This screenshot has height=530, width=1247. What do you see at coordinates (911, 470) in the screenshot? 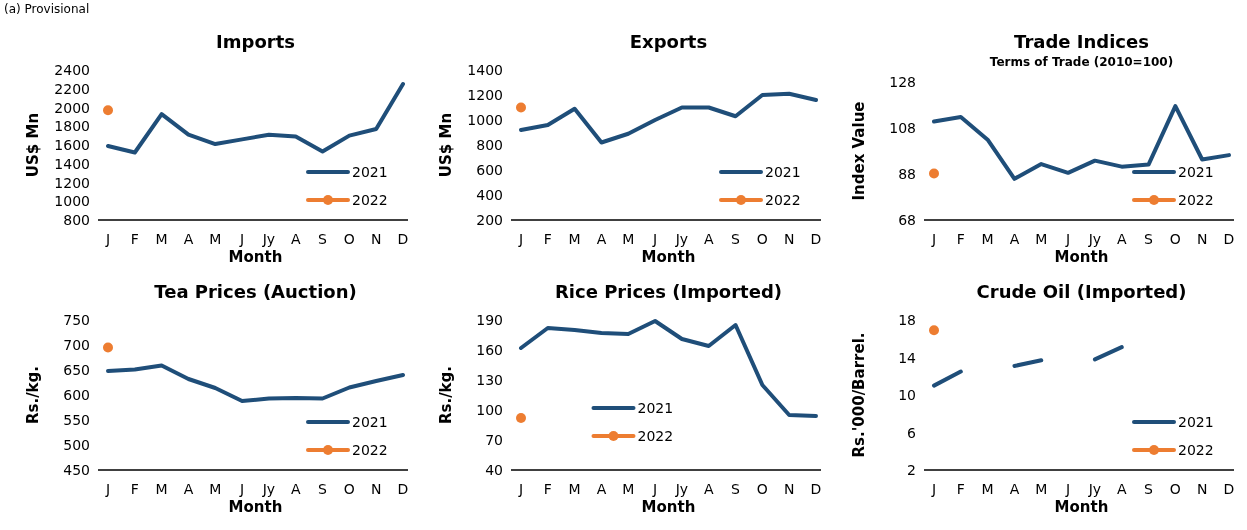
I see `y-tick-label: 2` at bounding box center [911, 470].